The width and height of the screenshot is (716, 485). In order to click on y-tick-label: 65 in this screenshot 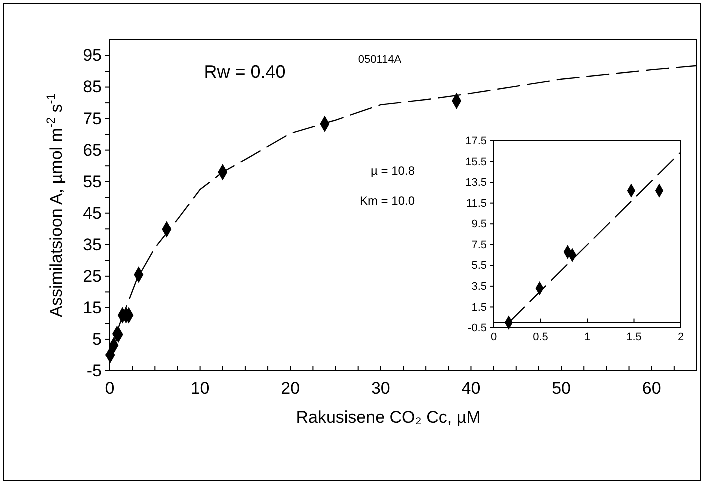, I will do `click(92, 150)`.